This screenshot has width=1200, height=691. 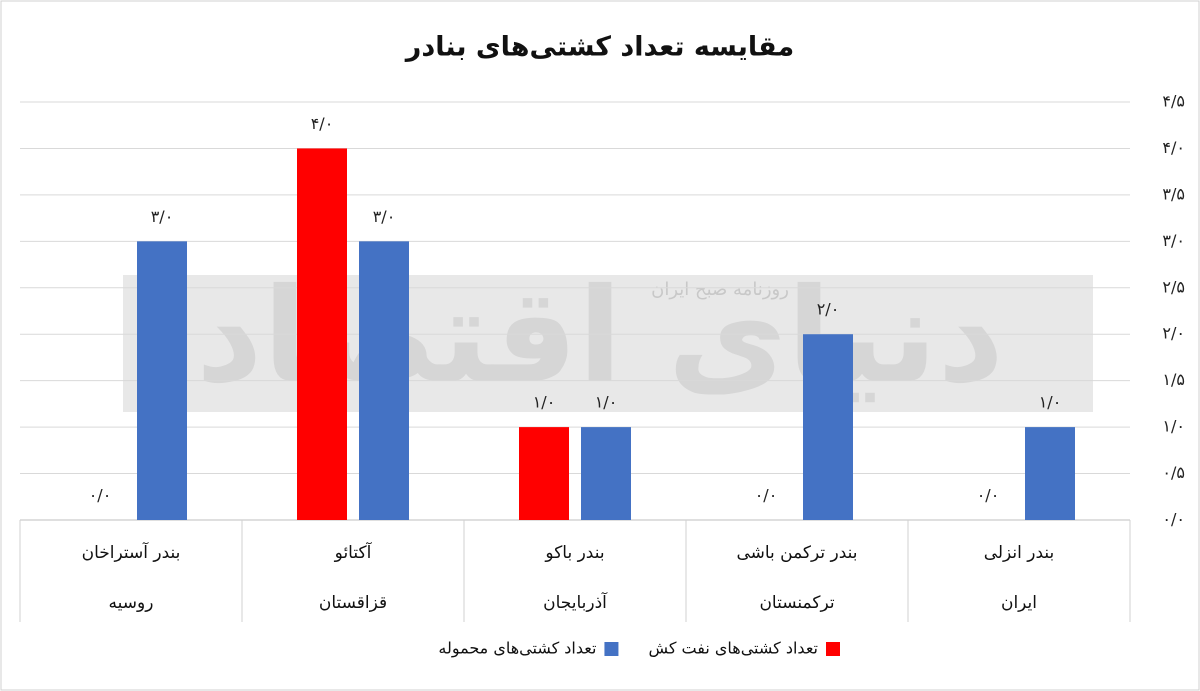 What do you see at coordinates (1173, 193) in the screenshot?
I see `y-tick-label: ۳/۵` at bounding box center [1173, 193].